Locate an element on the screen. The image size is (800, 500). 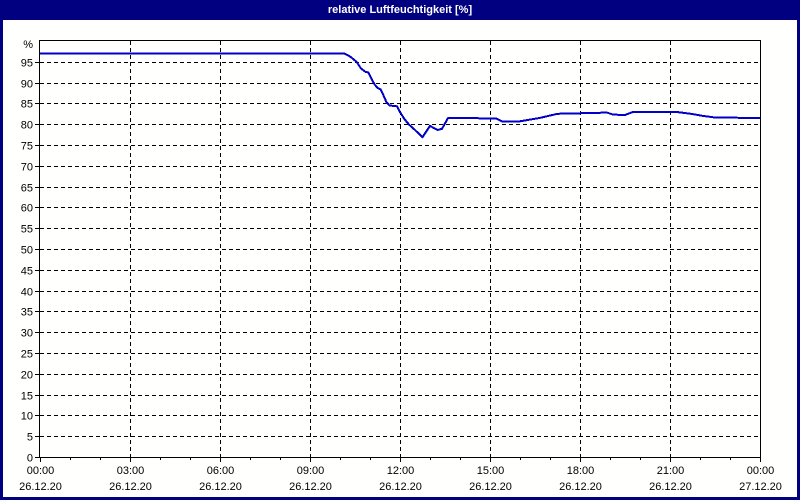
svg-text: 45 is located at coordinates (27, 272).